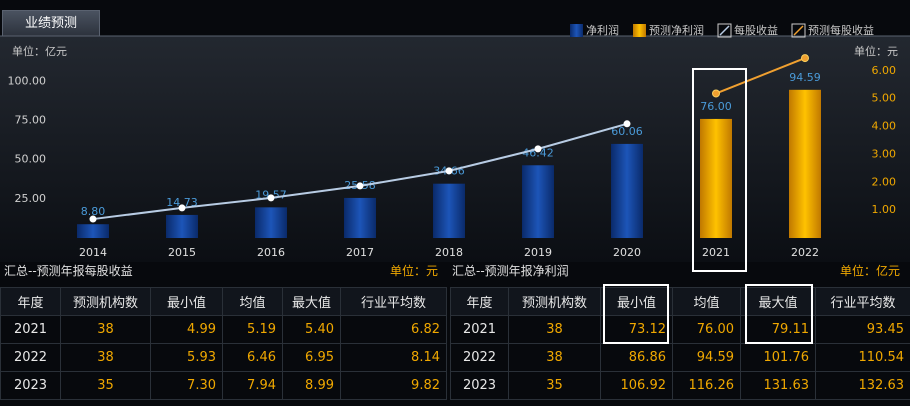 The height and width of the screenshot is (406, 910). I want to click on x-tick-label: 2018, so click(449, 252).